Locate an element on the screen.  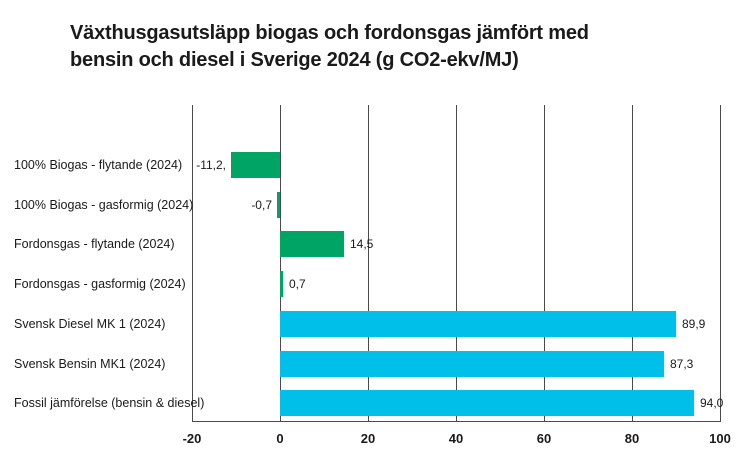
x-axis-tick-label: -20 is located at coordinates (192, 438).